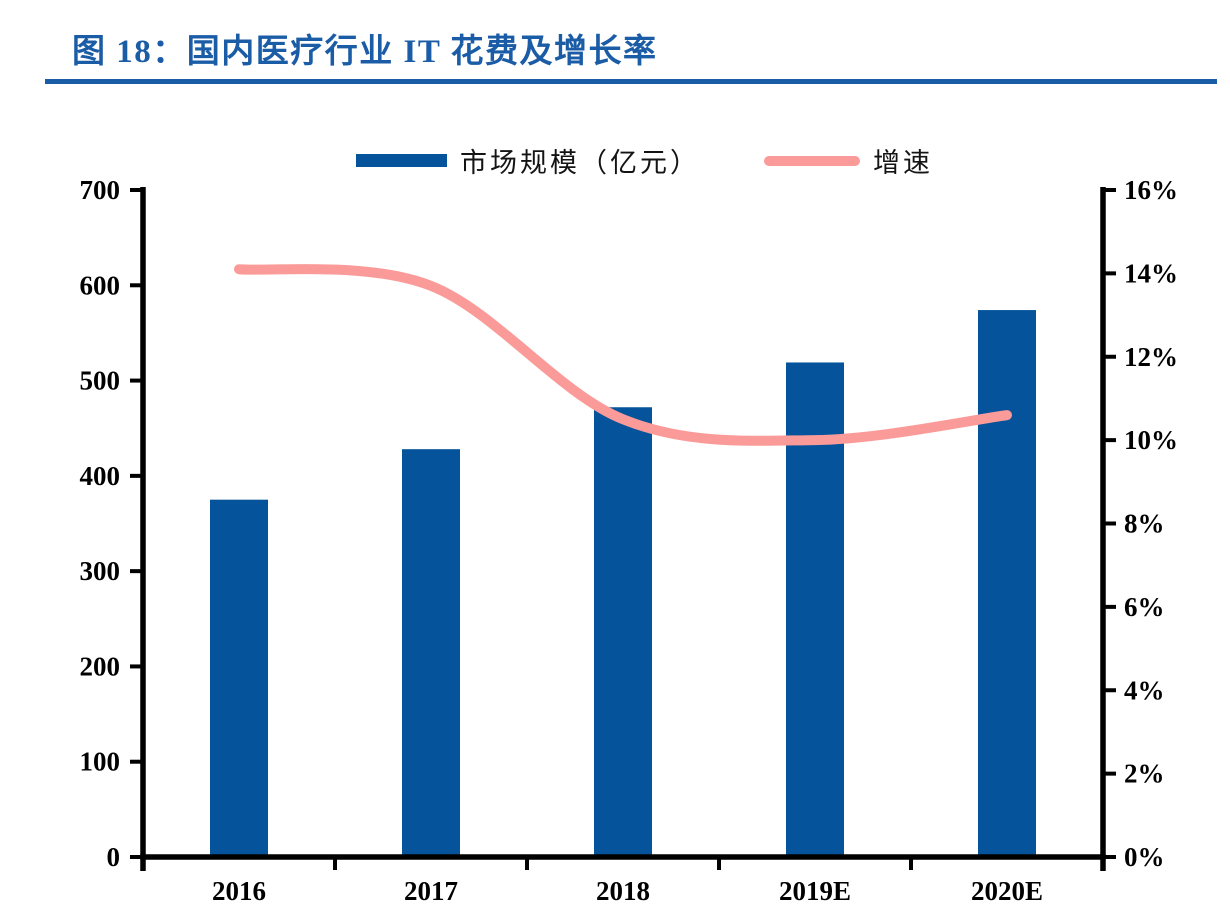 The image size is (1230, 924). What do you see at coordinates (365, 52) in the screenshot?
I see `figure-title: 图 18：国内医疗行业 IT 花费及增长率` at bounding box center [365, 52].